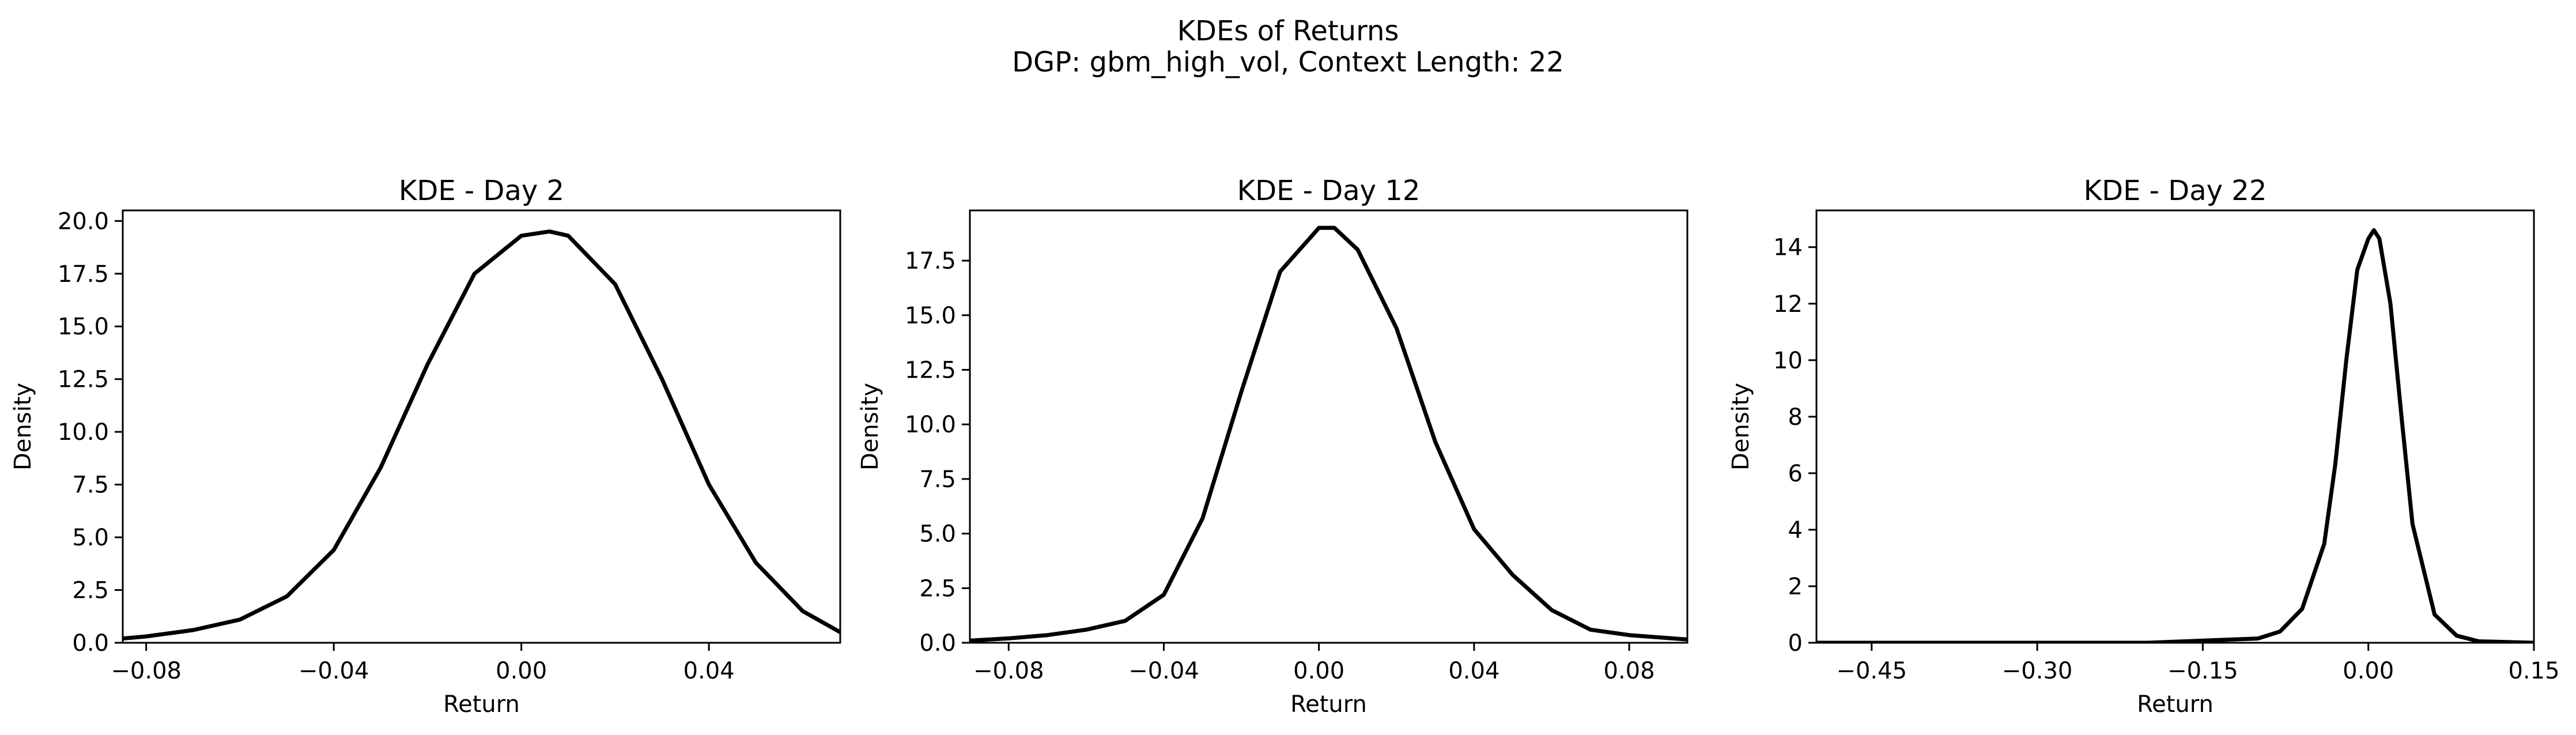 The image size is (2576, 735). What do you see at coordinates (1629, 671) in the screenshot?
I see `x-tick-label: 0.08` at bounding box center [1629, 671].